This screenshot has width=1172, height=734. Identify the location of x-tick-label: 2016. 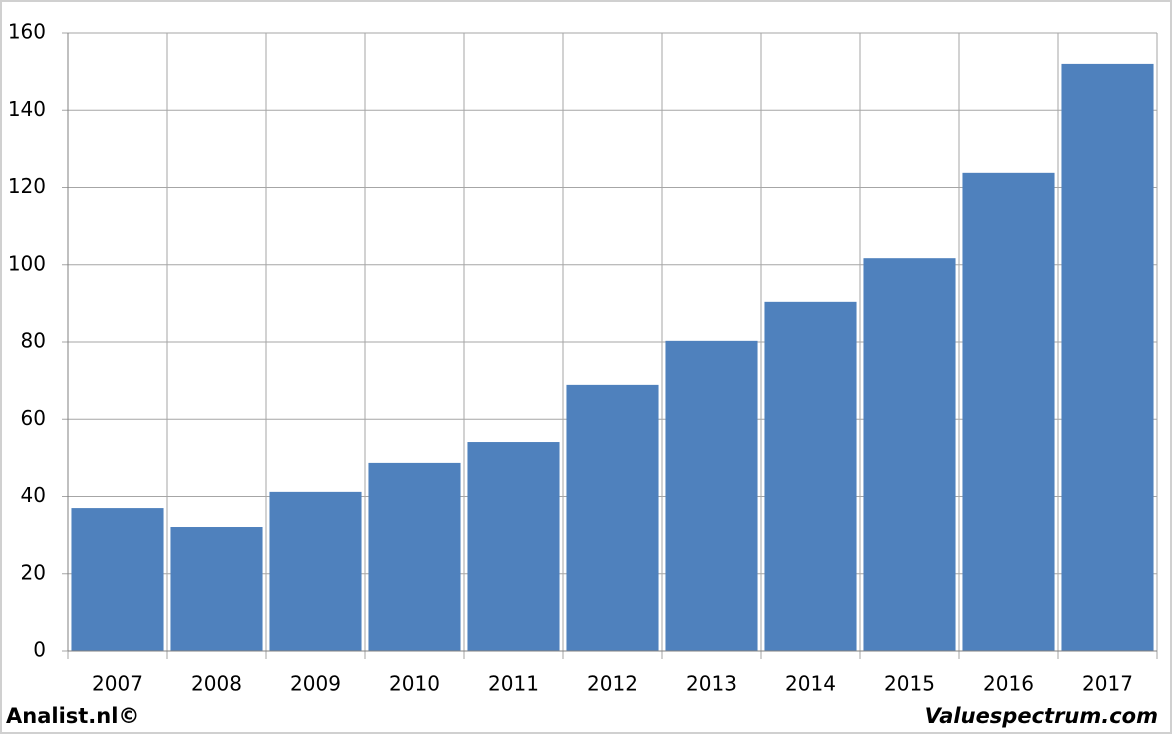
(1008, 684).